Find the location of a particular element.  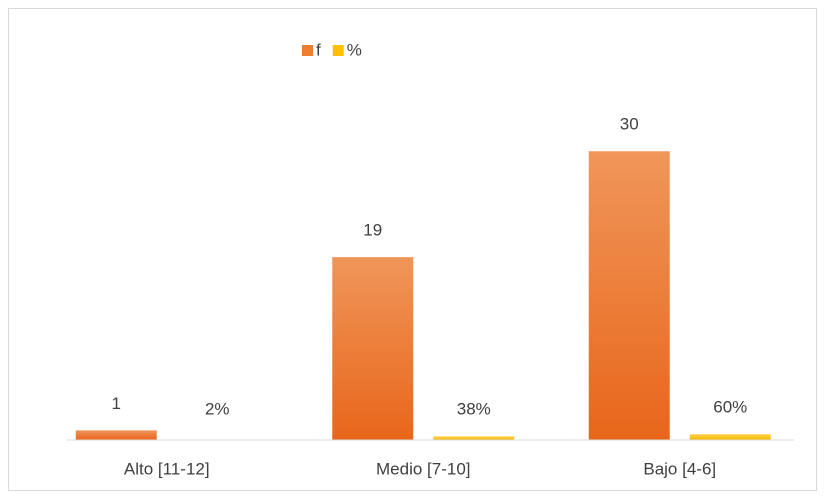

legend-label: % is located at coordinates (354, 49).